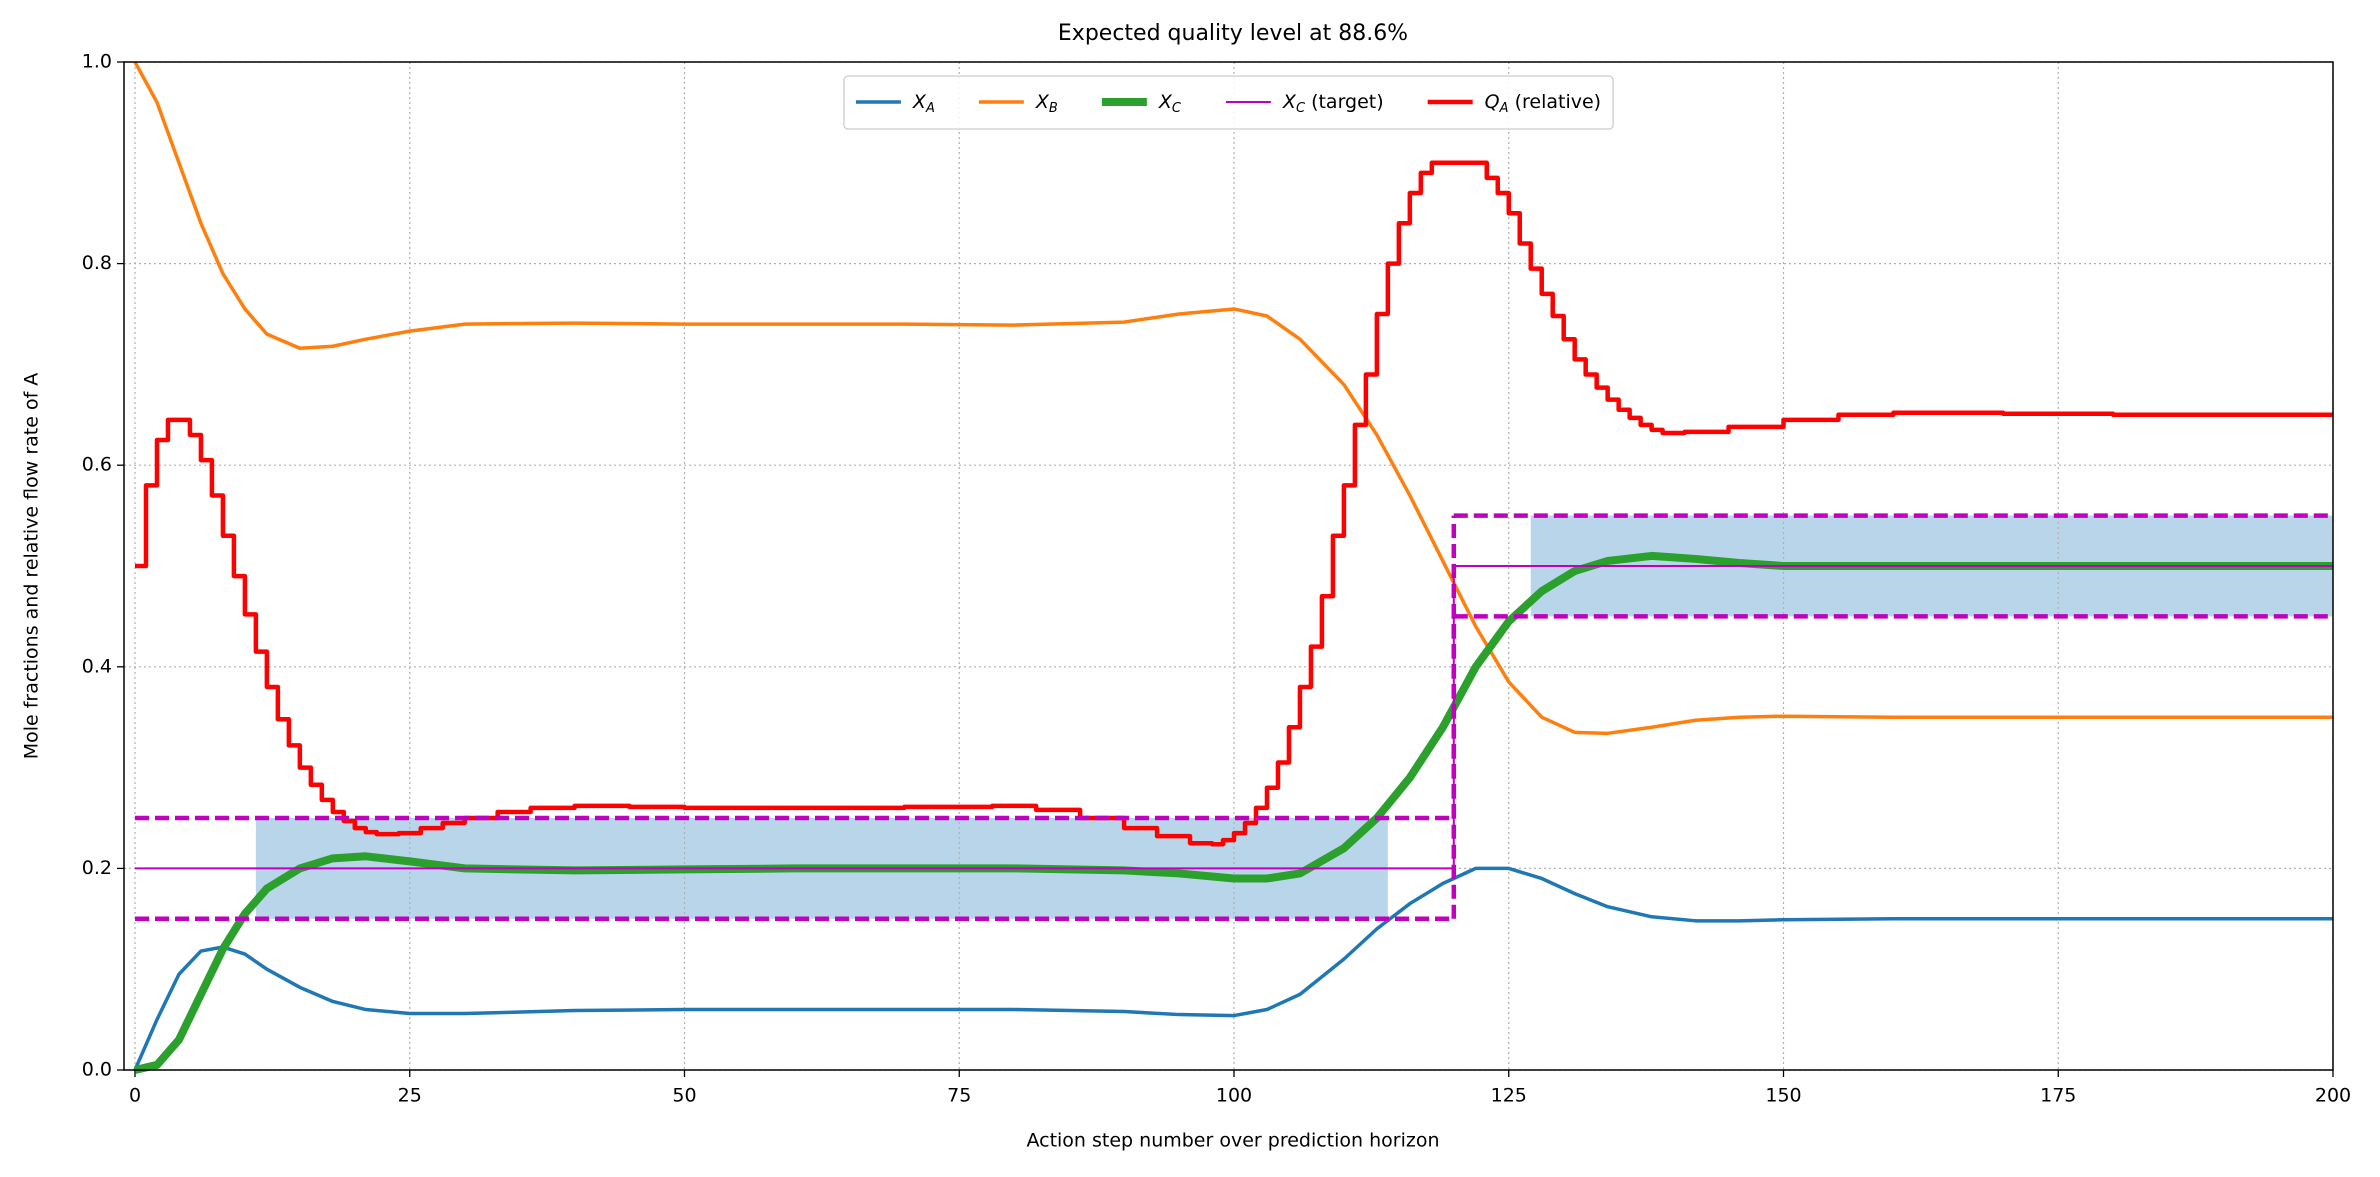 The height and width of the screenshot is (1177, 2380). What do you see at coordinates (1509, 1096) in the screenshot?
I see `x-tick-label: 125` at bounding box center [1509, 1096].